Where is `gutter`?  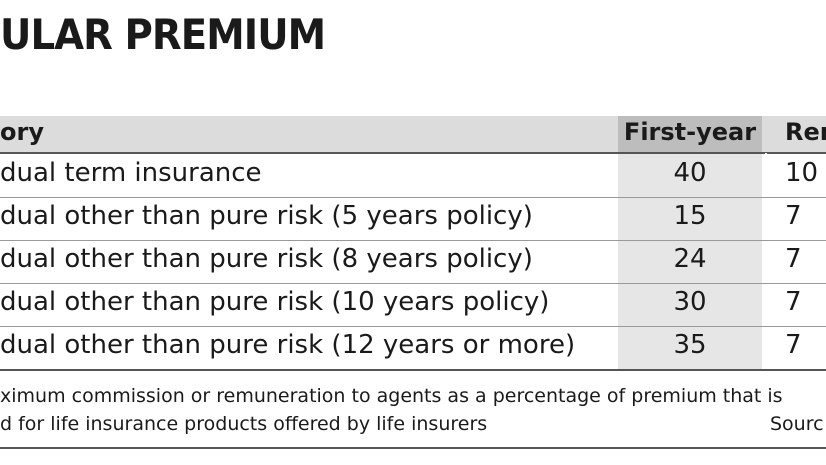
gutter is located at coordinates (766, 261).